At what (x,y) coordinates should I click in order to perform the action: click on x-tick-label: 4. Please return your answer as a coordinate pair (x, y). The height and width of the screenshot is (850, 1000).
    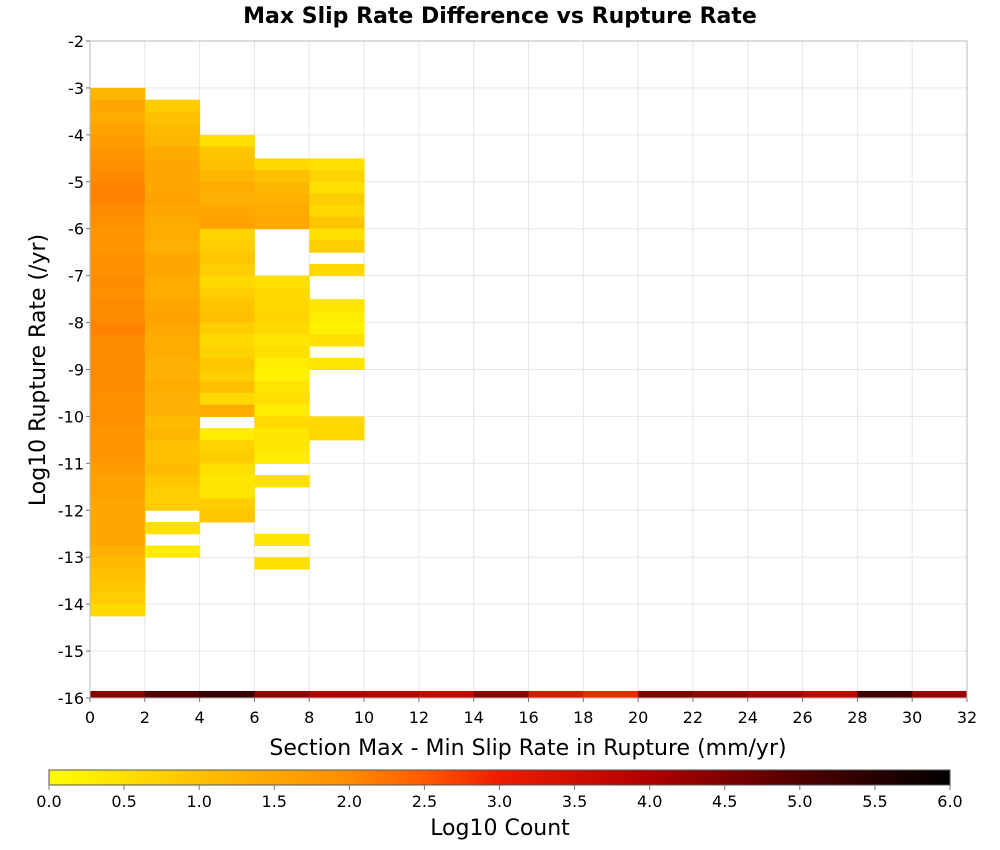
    Looking at the image, I should click on (200, 717).